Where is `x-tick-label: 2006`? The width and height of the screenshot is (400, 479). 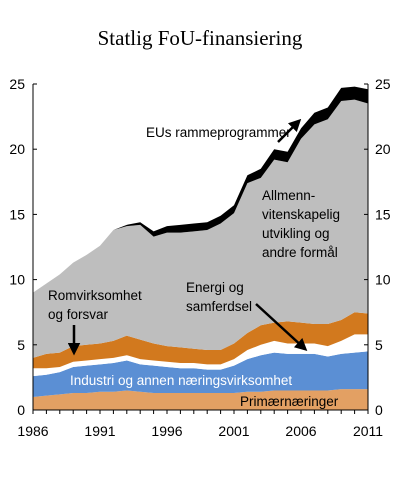
x-tick-label: 2006 is located at coordinates (300, 431).